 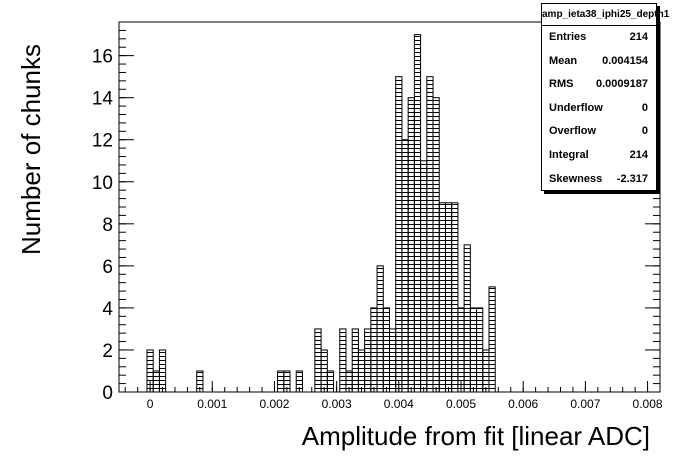 I want to click on y-tick-label: 6, so click(x=107, y=267).